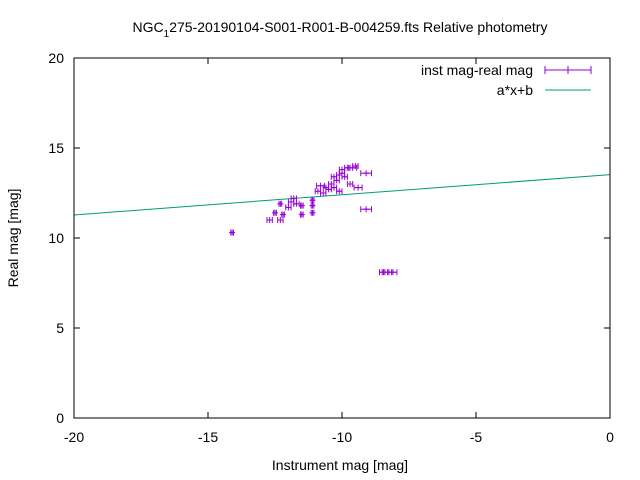  I want to click on x-tick-label: -15, so click(208, 437).